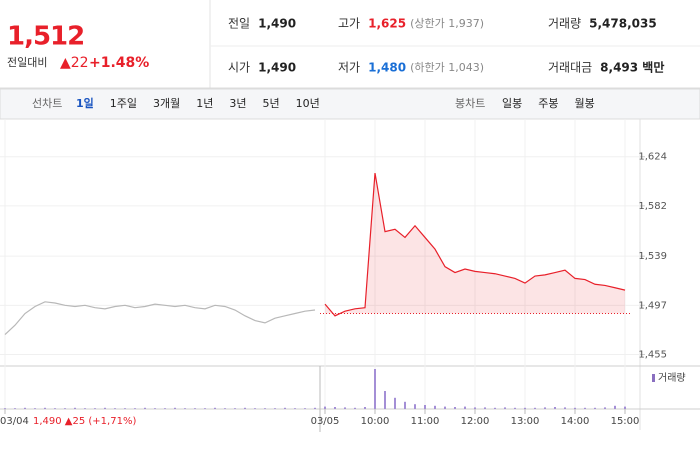  Describe the element at coordinates (14, 421) in the screenshot. I see `x-tick-label: 03/04` at that location.